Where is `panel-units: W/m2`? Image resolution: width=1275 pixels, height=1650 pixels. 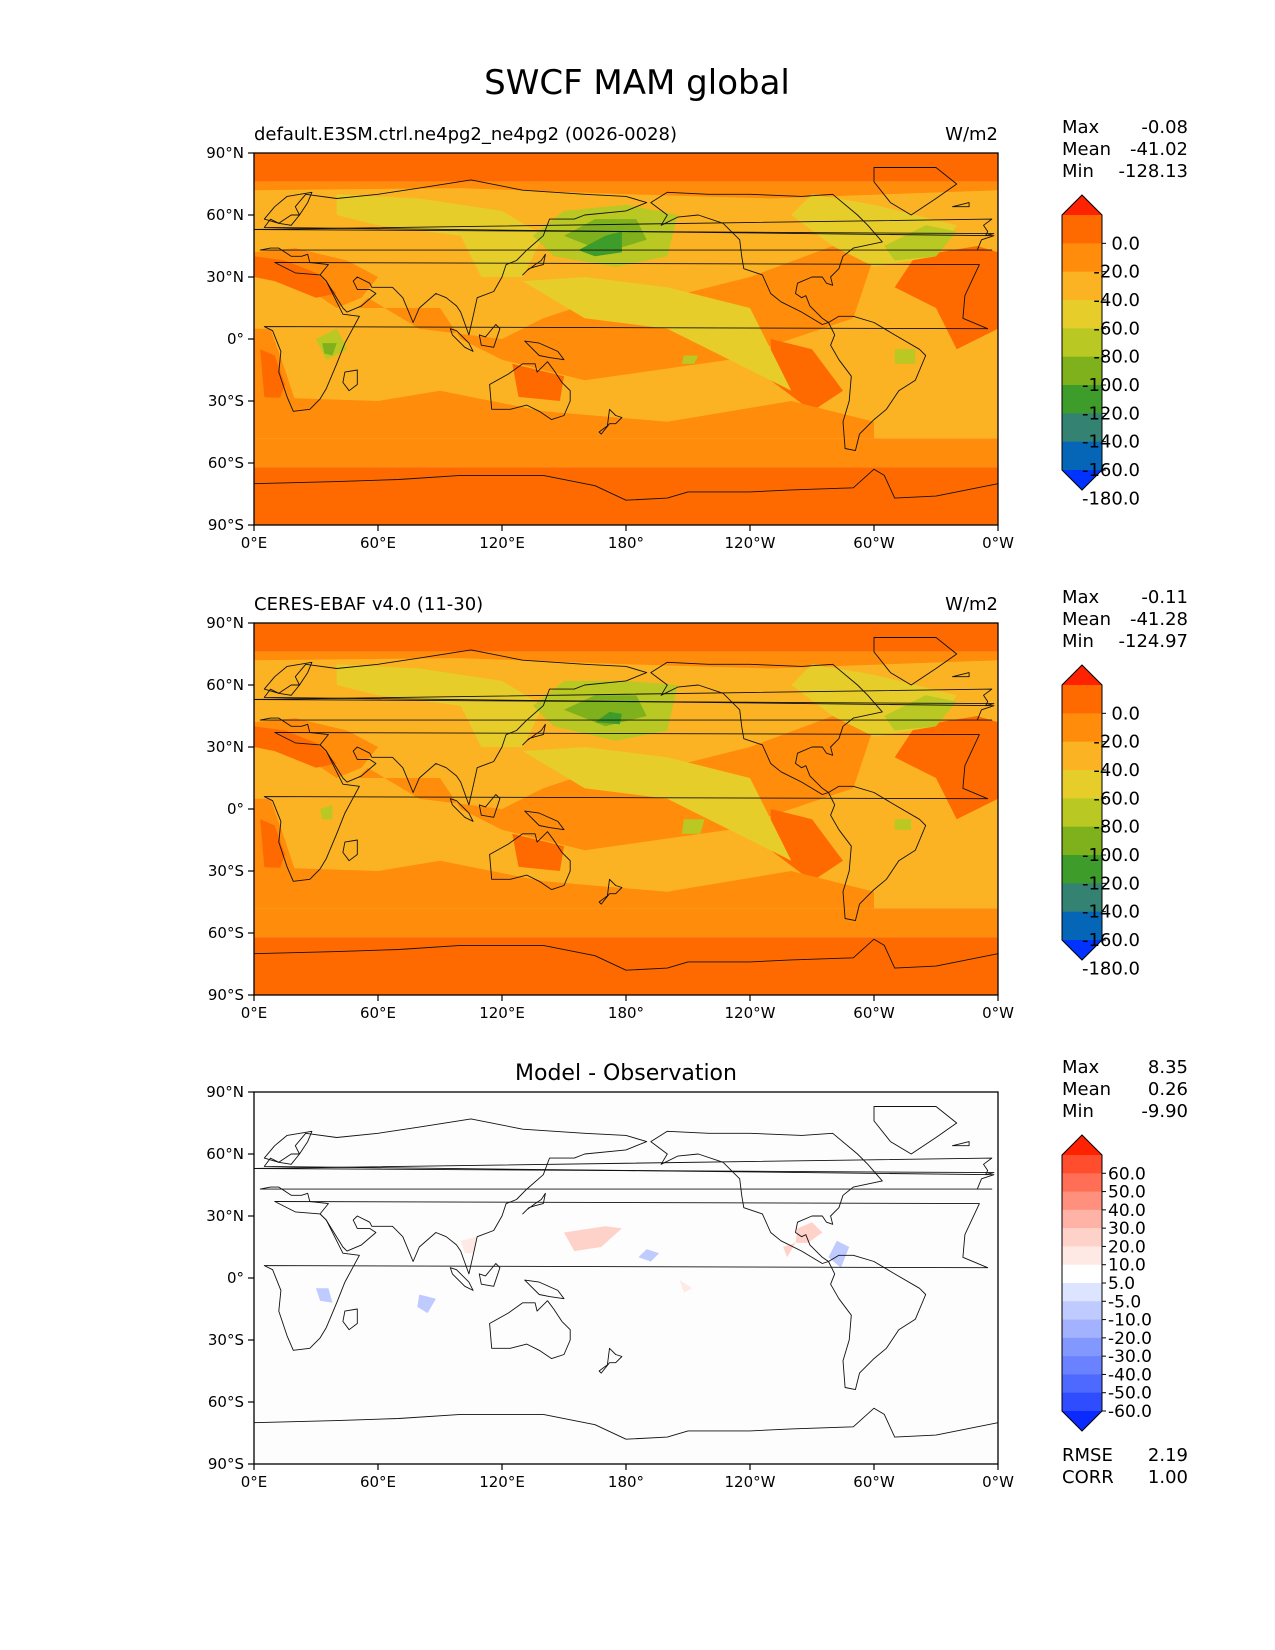 panel-units: W/m2 is located at coordinates (971, 604).